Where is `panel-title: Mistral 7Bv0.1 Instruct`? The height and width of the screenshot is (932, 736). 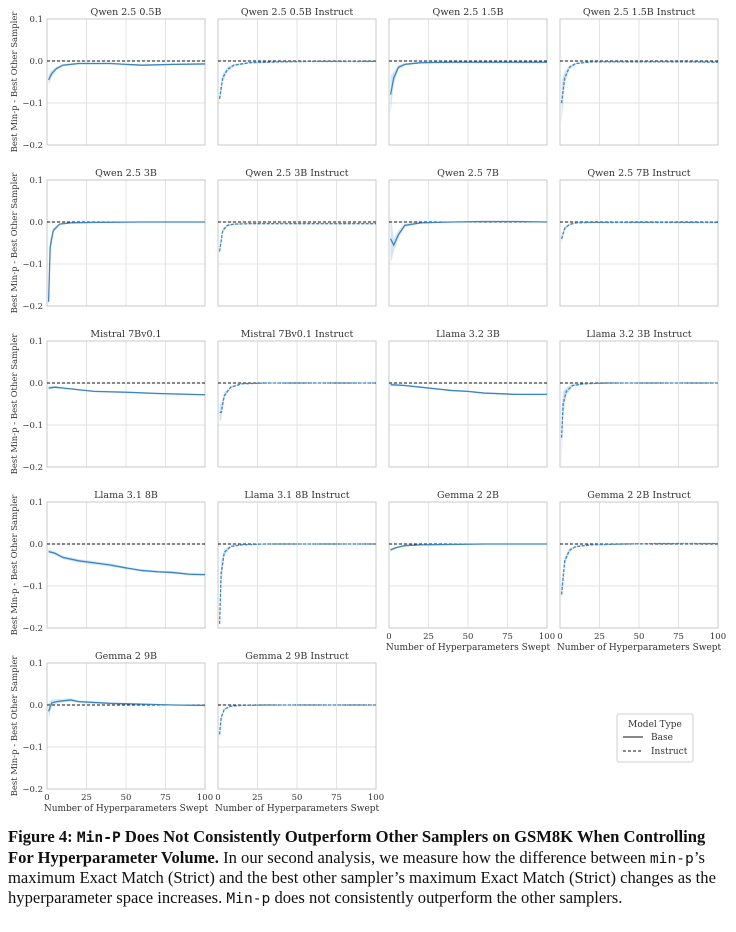
panel-title: Mistral 7Bv0.1 Instruct is located at coordinates (297, 334).